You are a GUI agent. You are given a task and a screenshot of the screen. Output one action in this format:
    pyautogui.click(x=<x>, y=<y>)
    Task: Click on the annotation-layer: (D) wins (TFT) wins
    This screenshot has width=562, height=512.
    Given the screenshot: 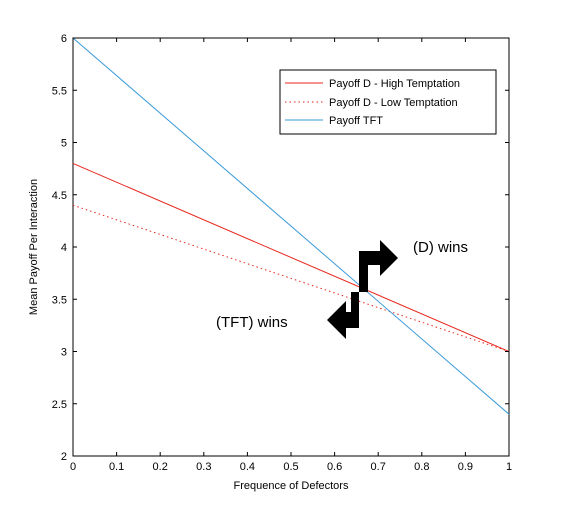 What is the action you would take?
    pyautogui.click(x=342, y=289)
    